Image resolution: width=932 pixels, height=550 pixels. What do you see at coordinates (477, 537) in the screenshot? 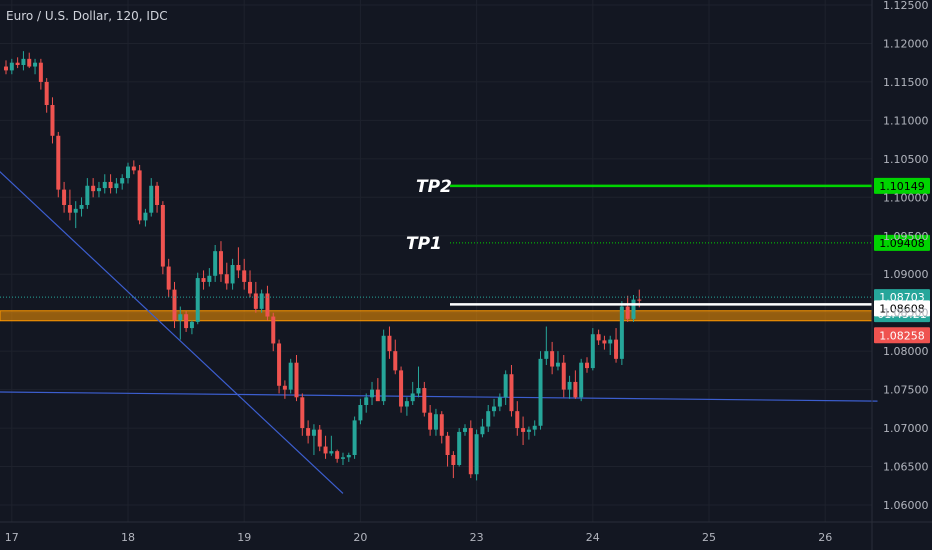
I see `x-tick-label: 23` at bounding box center [477, 537].